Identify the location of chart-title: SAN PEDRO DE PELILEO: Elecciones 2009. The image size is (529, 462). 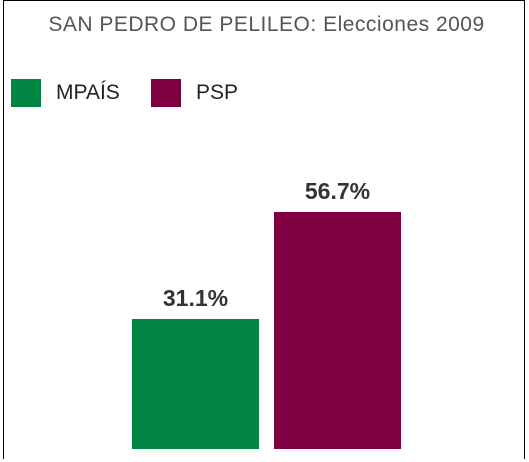
(266, 24).